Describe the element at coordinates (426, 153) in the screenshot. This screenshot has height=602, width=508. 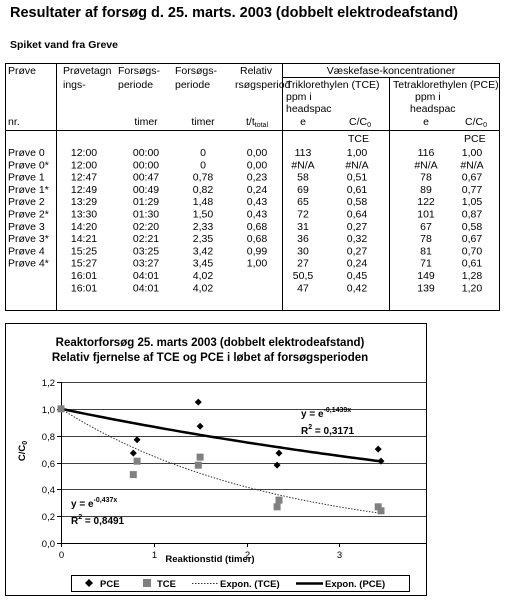
I see `cell-pce: 116` at that location.